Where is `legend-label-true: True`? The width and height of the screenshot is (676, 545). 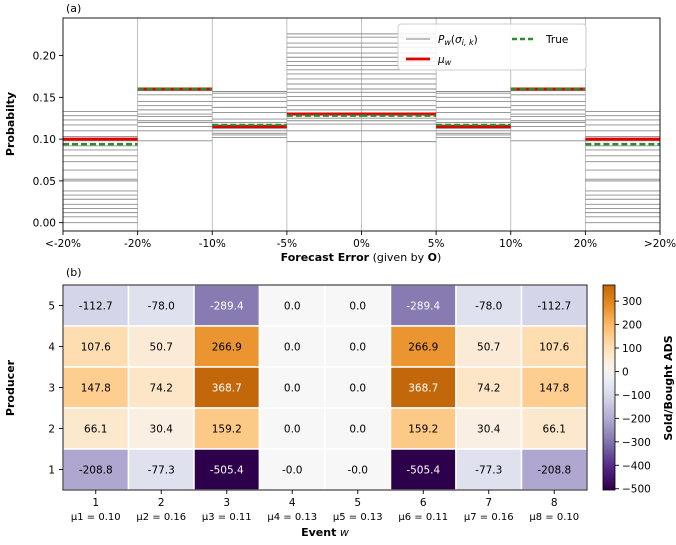 legend-label-true: True is located at coordinates (556, 40).